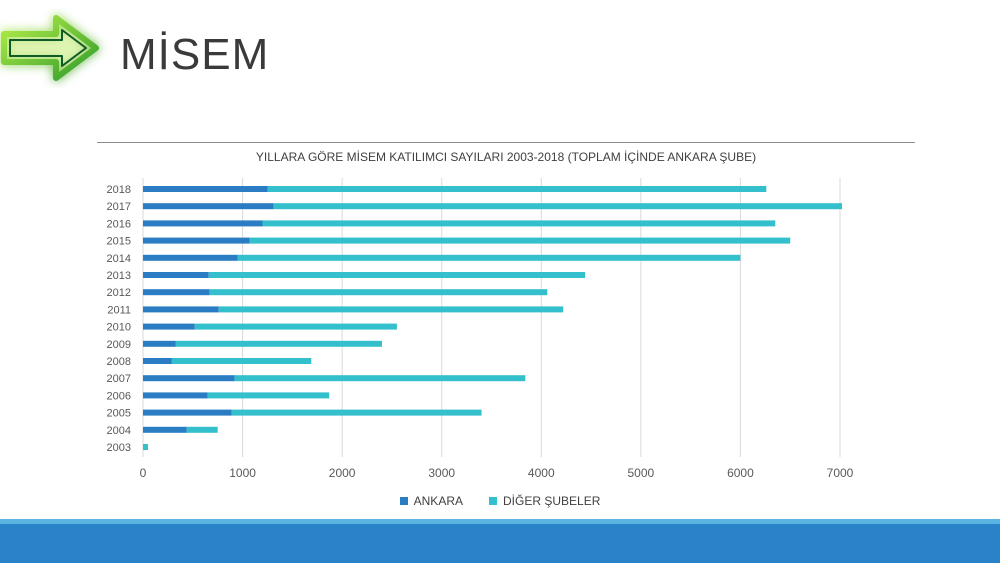 The width and height of the screenshot is (1000, 563). I want to click on y-tick-label: 2011, so click(119, 310).